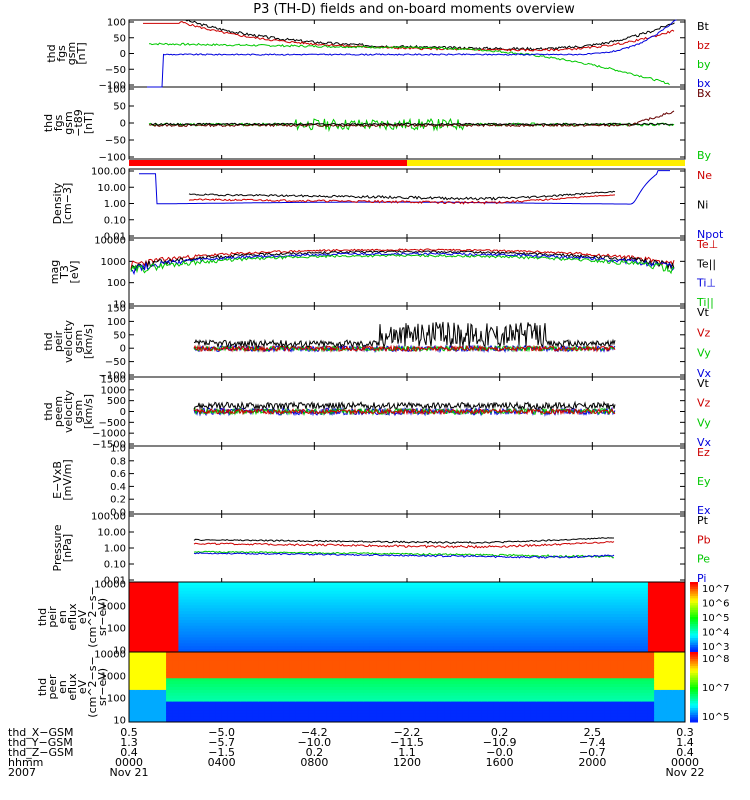 Image resolution: width=750 pixels, height=800 pixels. I want to click on colorbar-swatch, so click(694, 642).